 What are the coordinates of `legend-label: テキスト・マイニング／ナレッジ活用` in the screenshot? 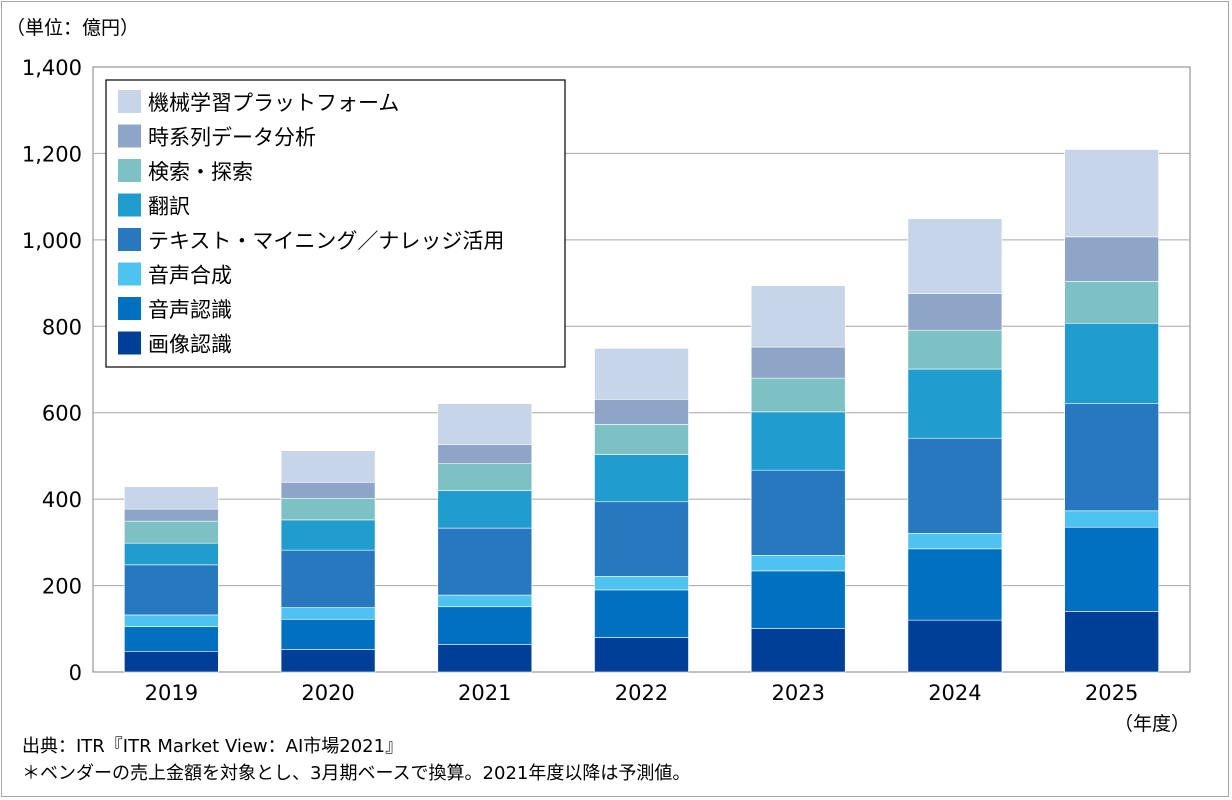 It's located at (326, 241).